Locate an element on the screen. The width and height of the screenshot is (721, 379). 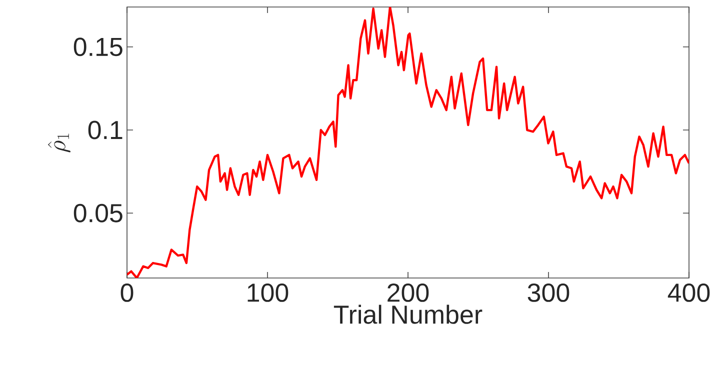
y-tick-label: 0.15 is located at coordinates (98, 47).